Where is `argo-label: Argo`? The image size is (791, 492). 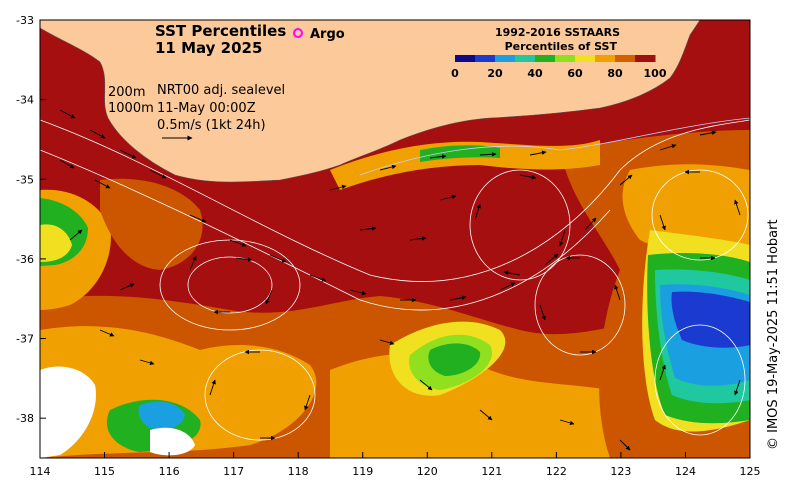
argo-label: Argo is located at coordinates (327, 34).